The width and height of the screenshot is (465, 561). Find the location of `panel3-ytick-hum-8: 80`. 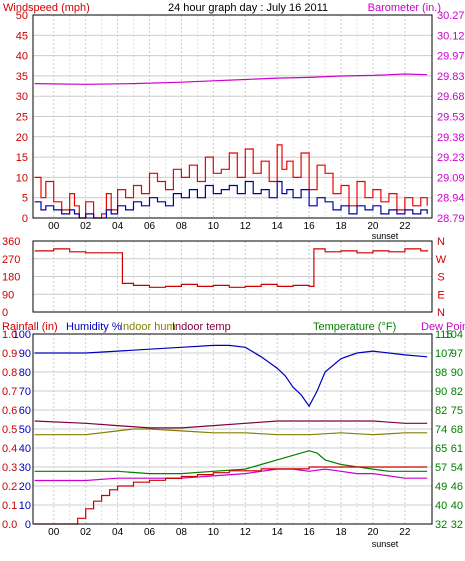

panel3-ytick-hum-8: 80 is located at coordinates (25, 373).